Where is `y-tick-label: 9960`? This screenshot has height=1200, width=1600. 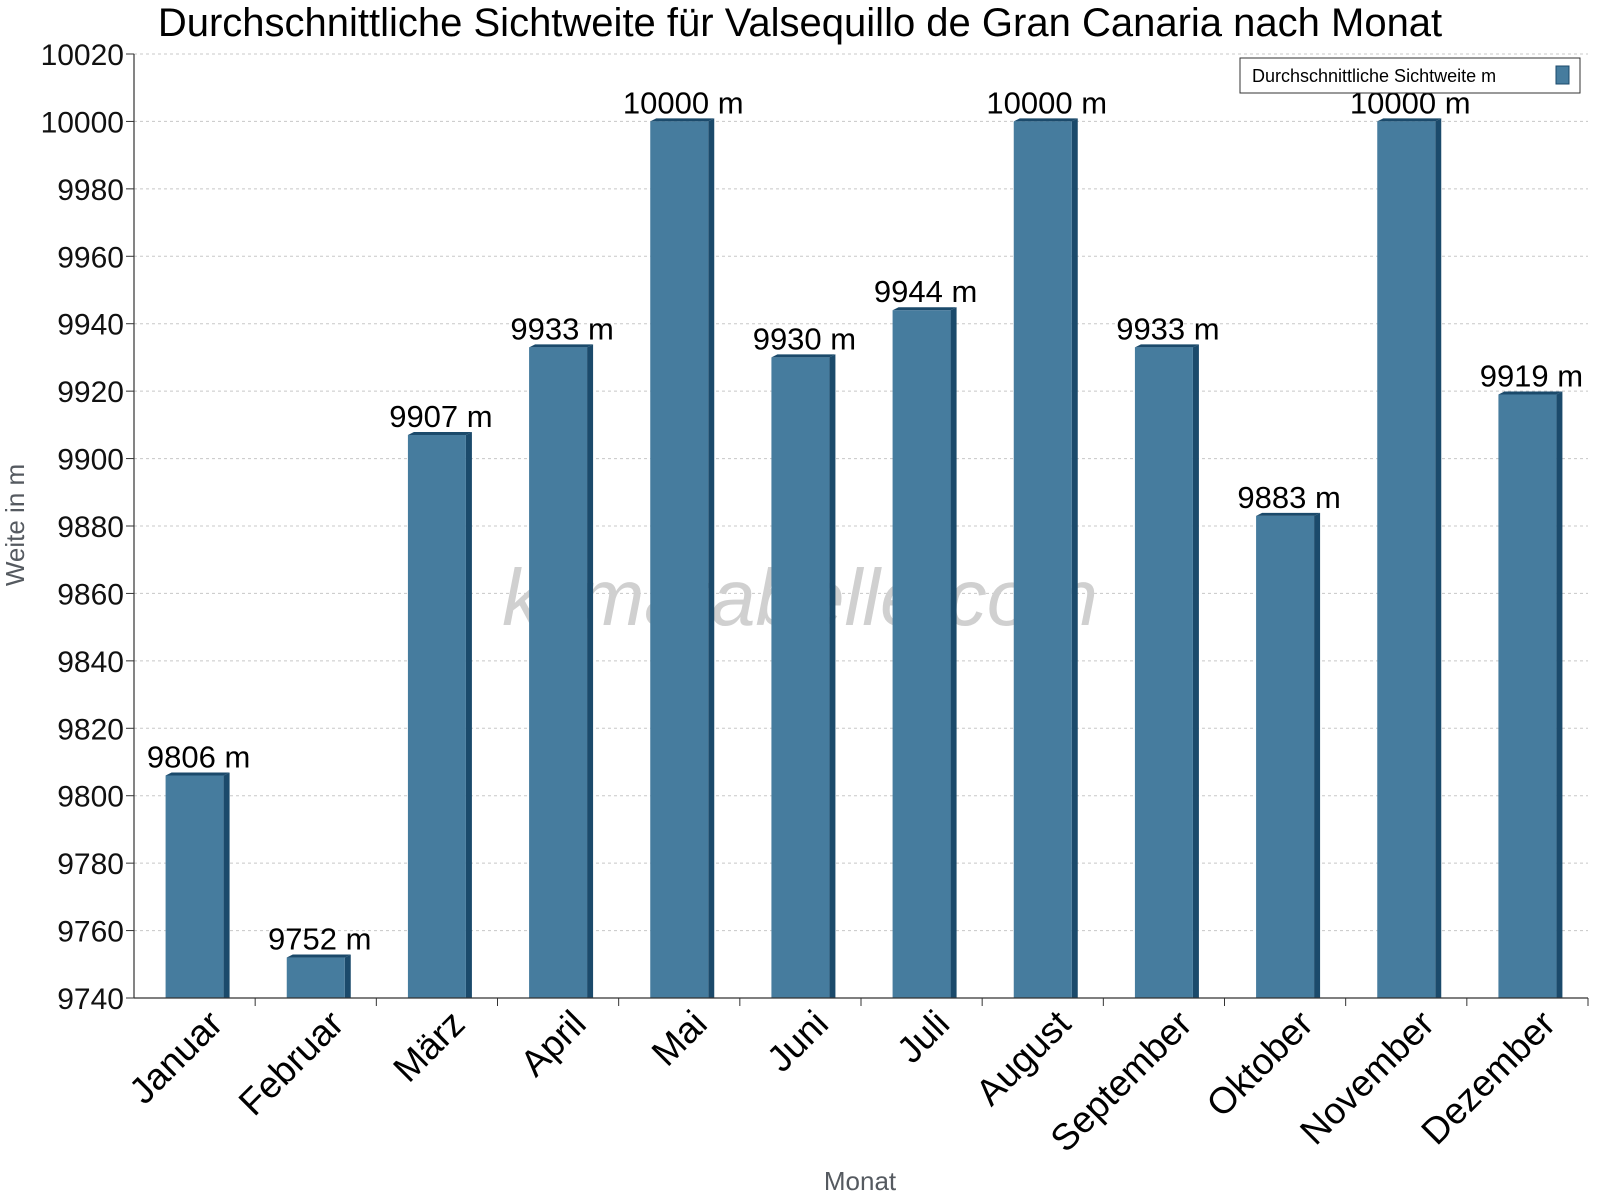 y-tick-label: 9960 is located at coordinates (90, 257).